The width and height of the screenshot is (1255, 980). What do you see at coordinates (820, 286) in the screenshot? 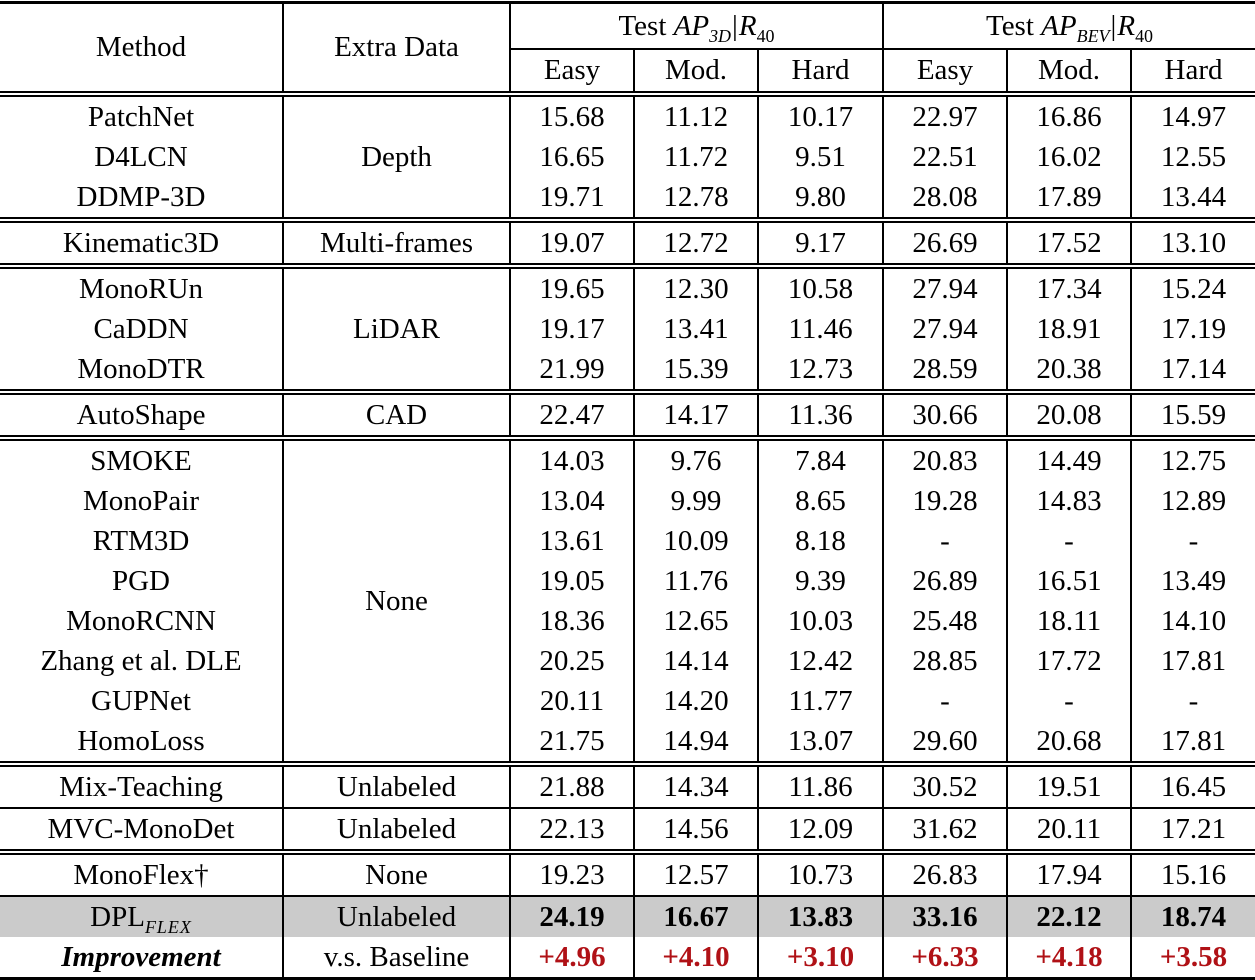
I see `value-cell: 10.58` at bounding box center [820, 286].